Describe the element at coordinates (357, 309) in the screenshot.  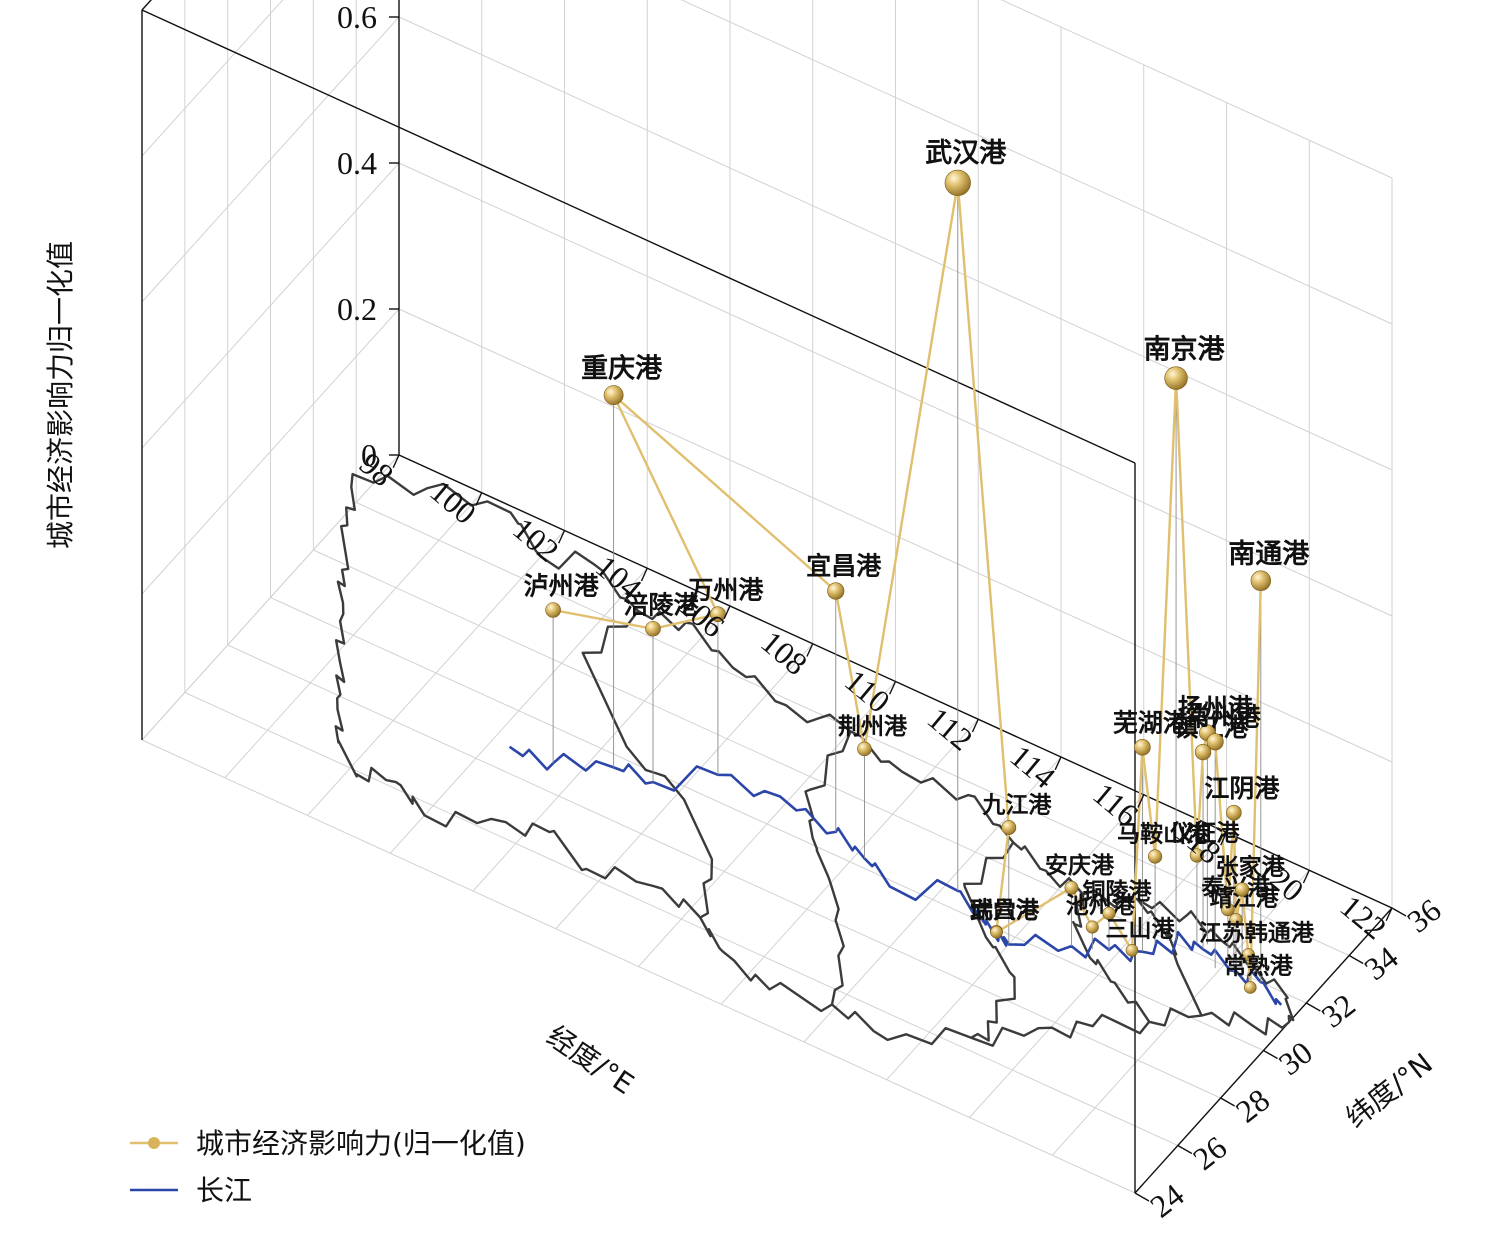
I see `z-tick-label: 0.2` at that location.